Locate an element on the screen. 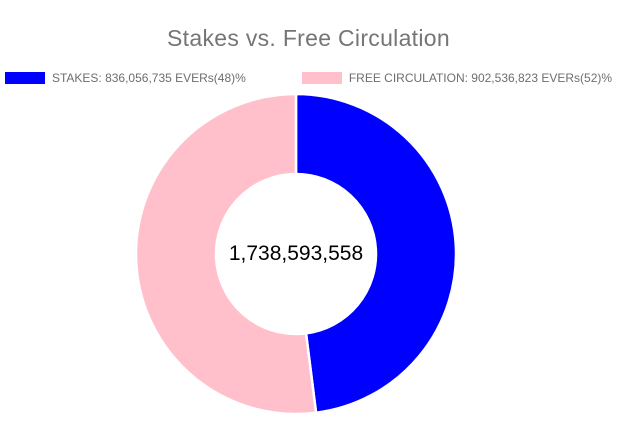  total-supply-label: 1,738,593,558 is located at coordinates (296, 253).